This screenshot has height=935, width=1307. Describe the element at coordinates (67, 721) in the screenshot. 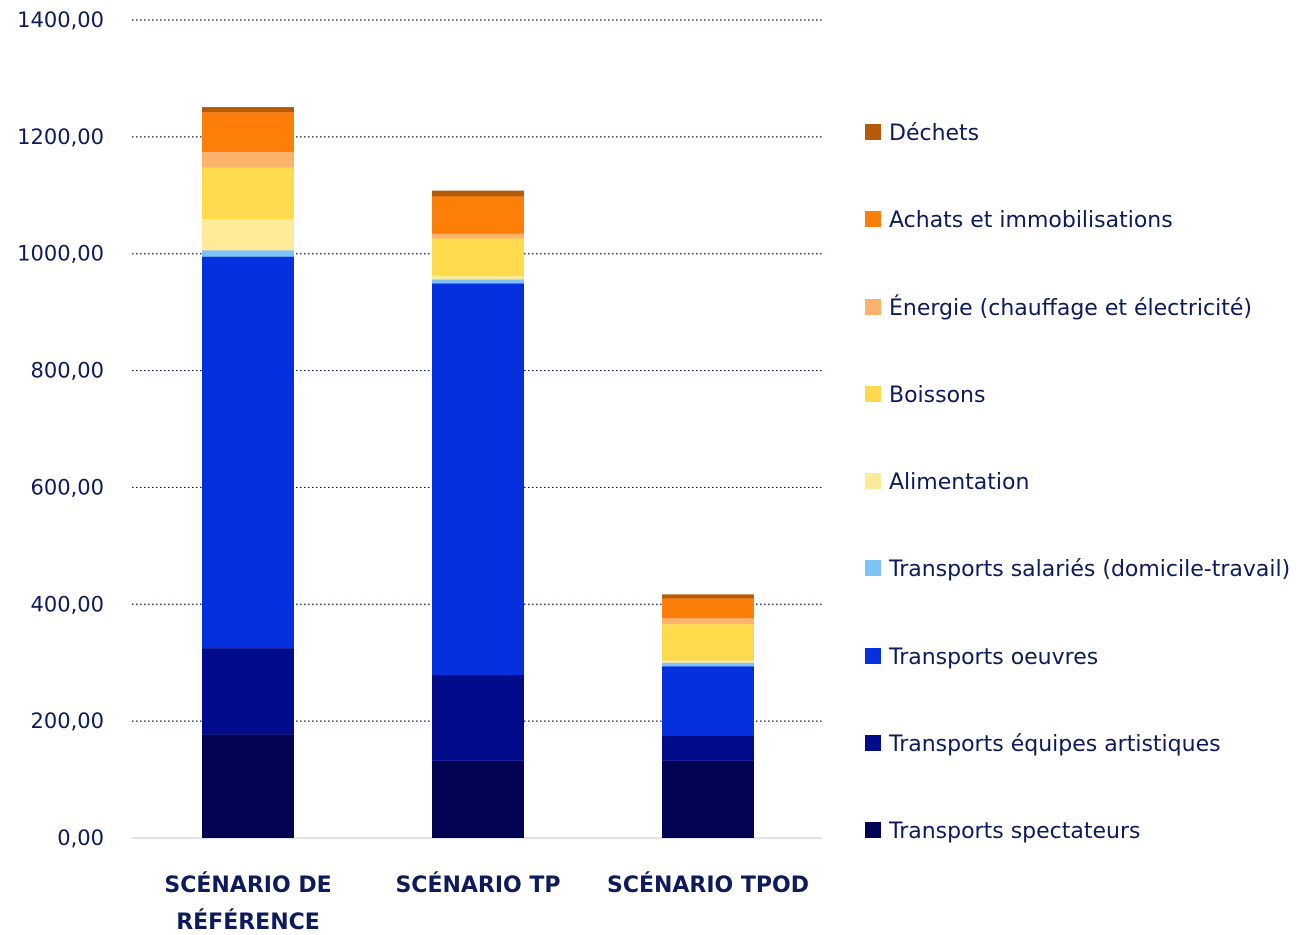

I see `y-tick-label: 200,00` at that location.